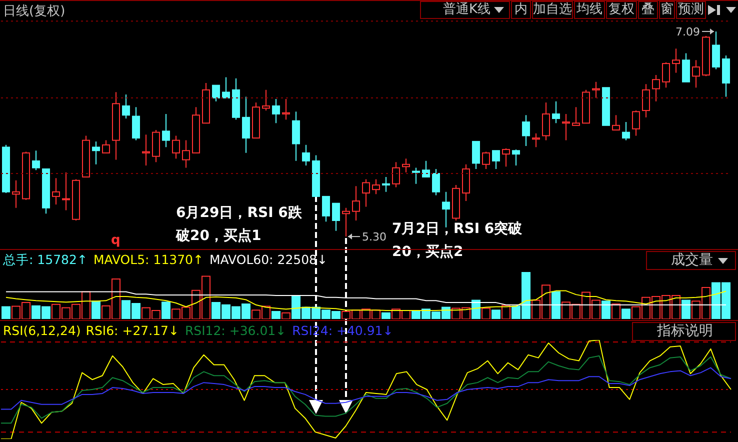  What do you see at coordinates (45, 259) in the screenshot?
I see `text: 总手: 15782↑` at bounding box center [45, 259].